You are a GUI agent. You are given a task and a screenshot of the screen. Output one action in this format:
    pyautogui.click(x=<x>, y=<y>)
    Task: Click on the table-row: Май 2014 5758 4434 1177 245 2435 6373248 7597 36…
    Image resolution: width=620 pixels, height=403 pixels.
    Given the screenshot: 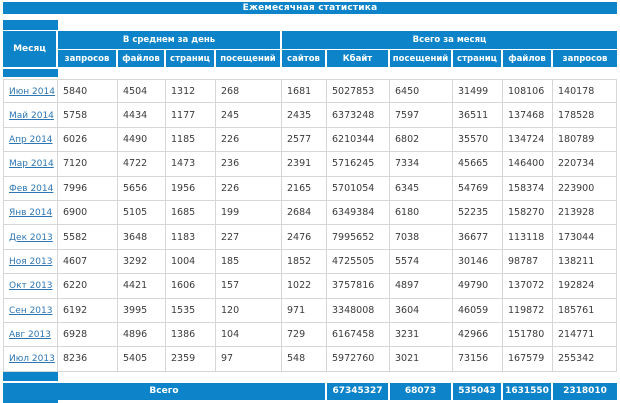 What is the action you would take?
    pyautogui.click(x=310, y=115)
    